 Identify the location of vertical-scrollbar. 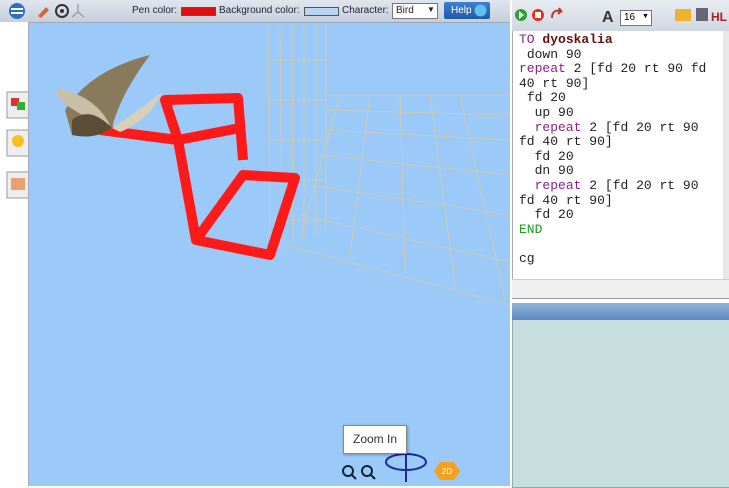
(726, 155).